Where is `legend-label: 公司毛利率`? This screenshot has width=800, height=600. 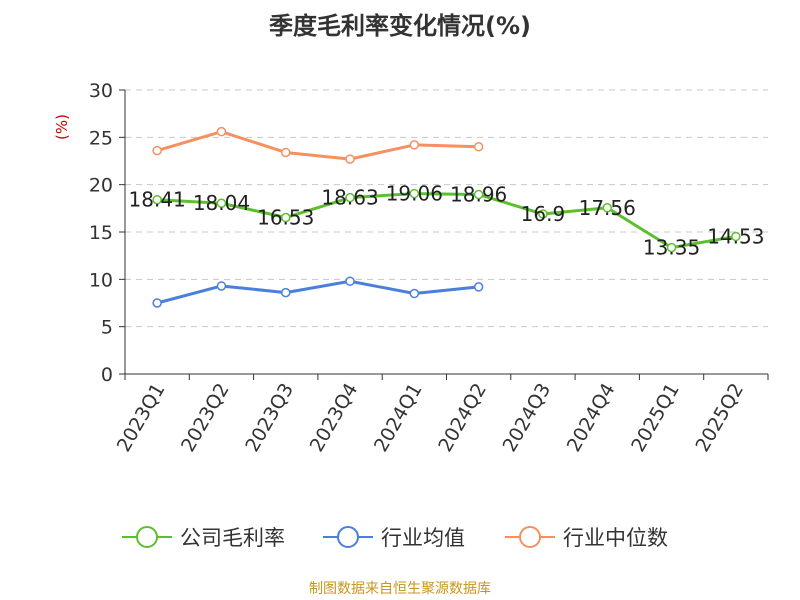 legend-label: 公司毛利率 is located at coordinates (232, 538).